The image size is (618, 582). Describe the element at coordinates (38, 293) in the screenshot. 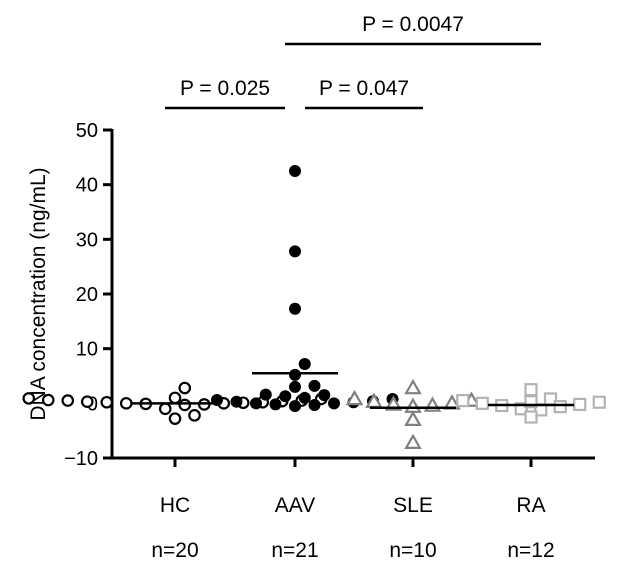

I see `y-axis-title: DNA concentration (ng/mL)` at that location.